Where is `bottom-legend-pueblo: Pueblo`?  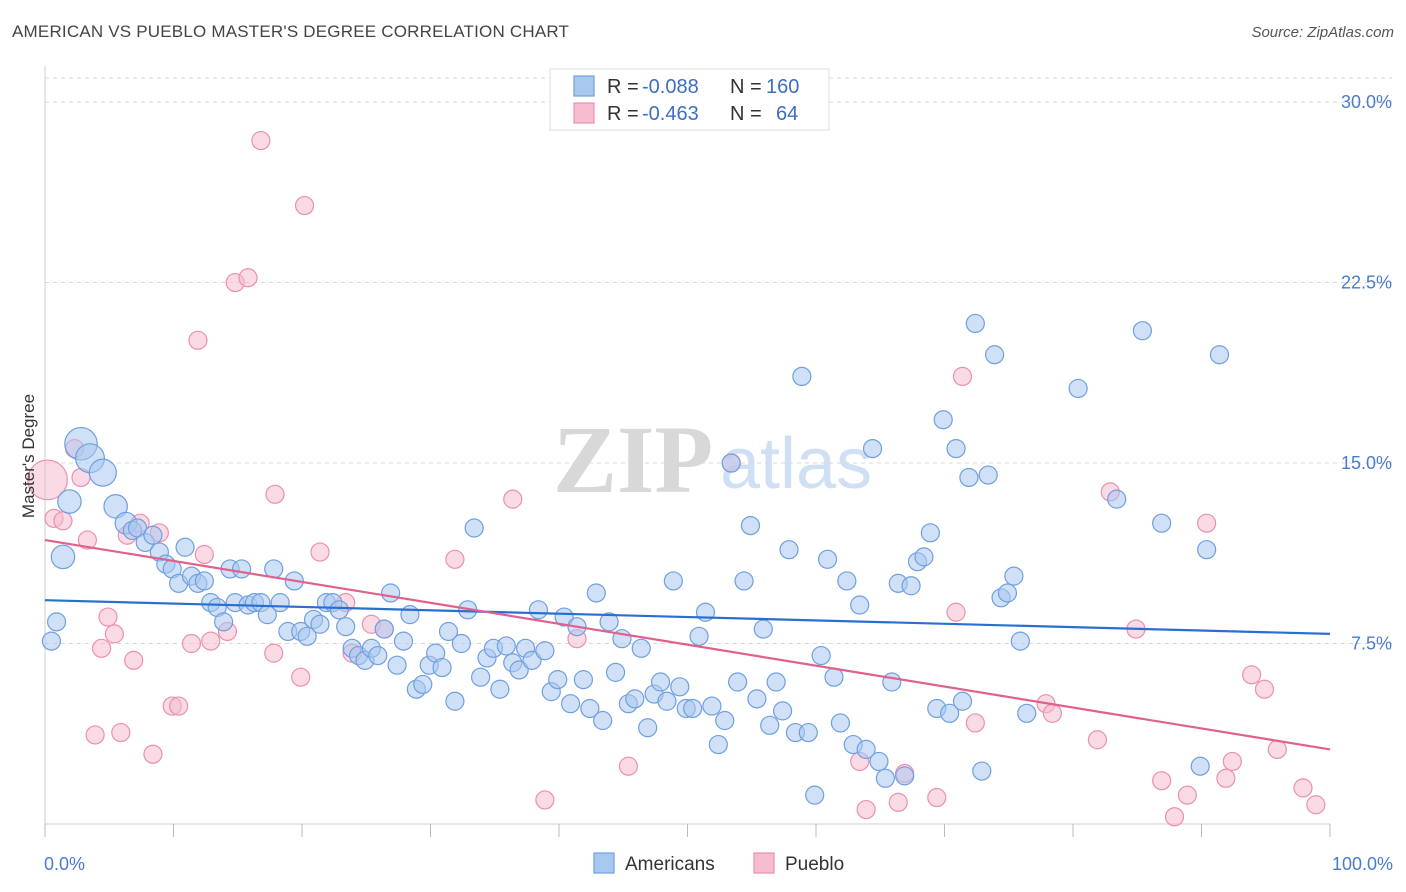 bottom-legend-pueblo: Pueblo is located at coordinates (814, 864).